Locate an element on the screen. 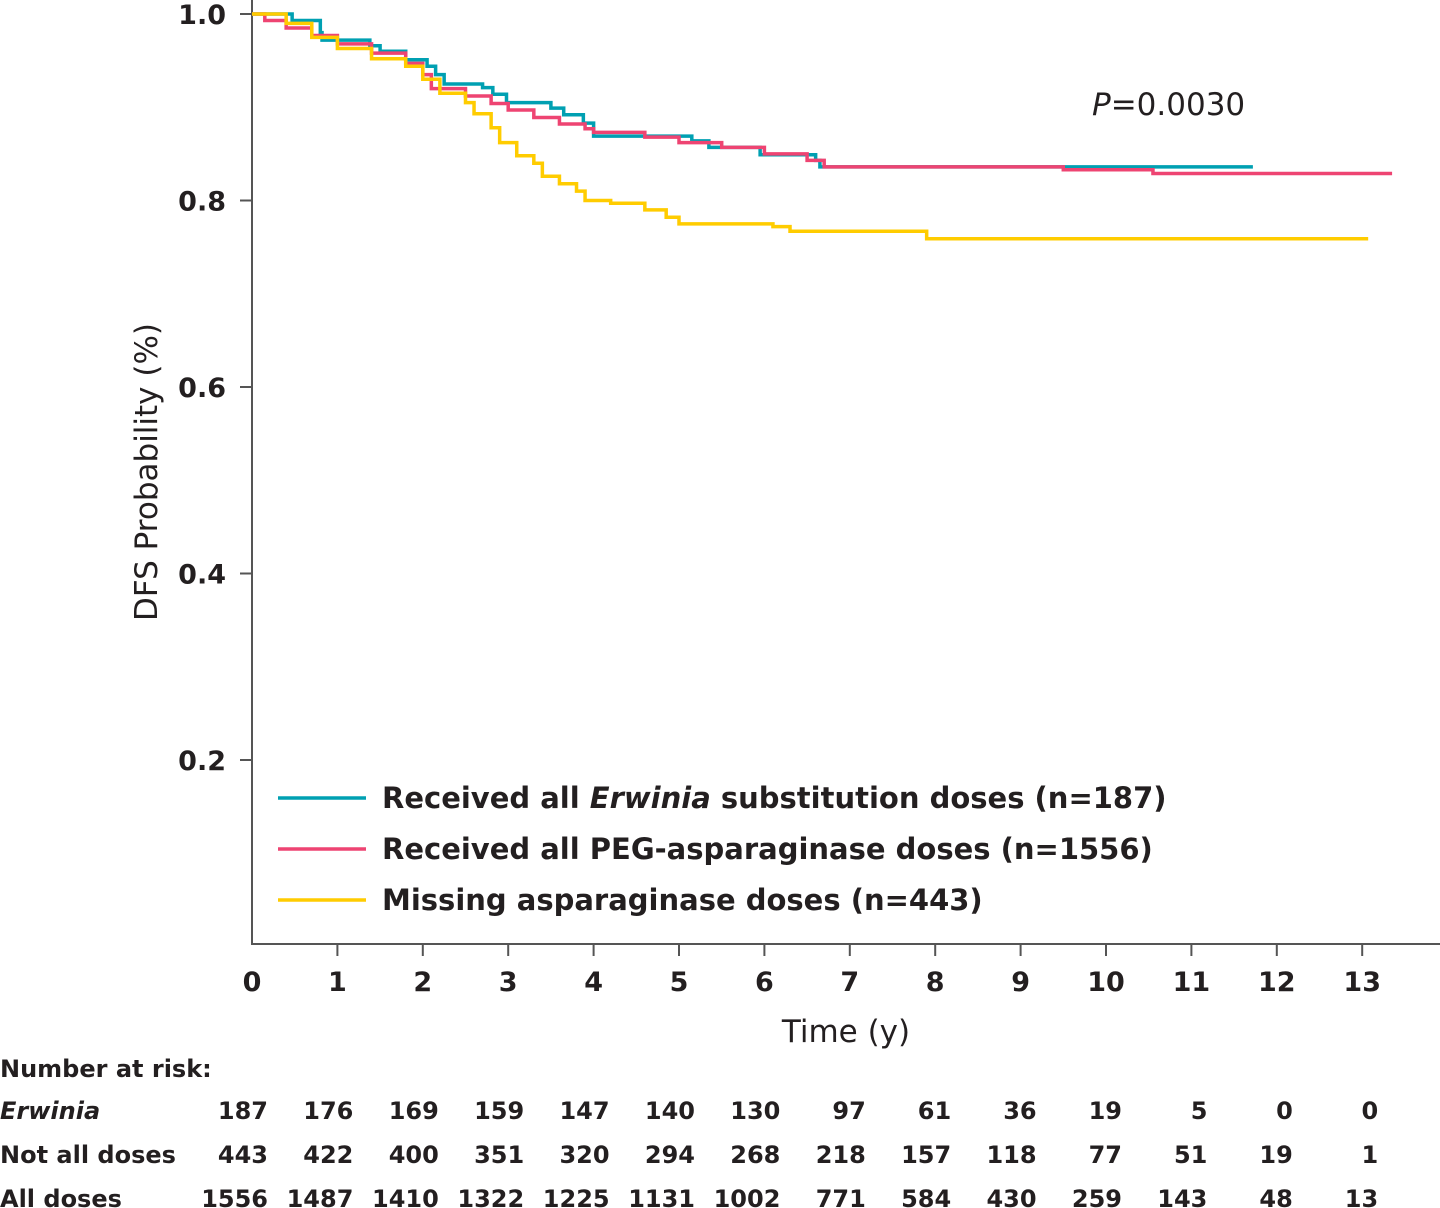  y-tick-label: 0.8 is located at coordinates (202, 202).